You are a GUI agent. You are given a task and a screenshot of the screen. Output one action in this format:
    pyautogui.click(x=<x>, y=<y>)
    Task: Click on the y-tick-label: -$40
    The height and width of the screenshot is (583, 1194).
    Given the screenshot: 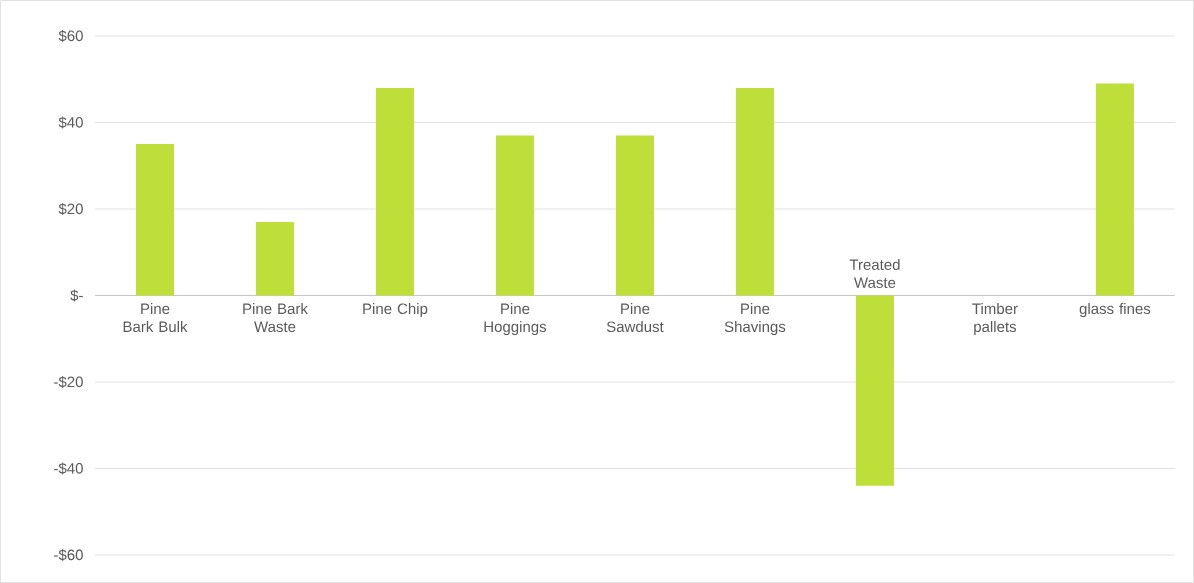 What is the action you would take?
    pyautogui.click(x=68, y=468)
    